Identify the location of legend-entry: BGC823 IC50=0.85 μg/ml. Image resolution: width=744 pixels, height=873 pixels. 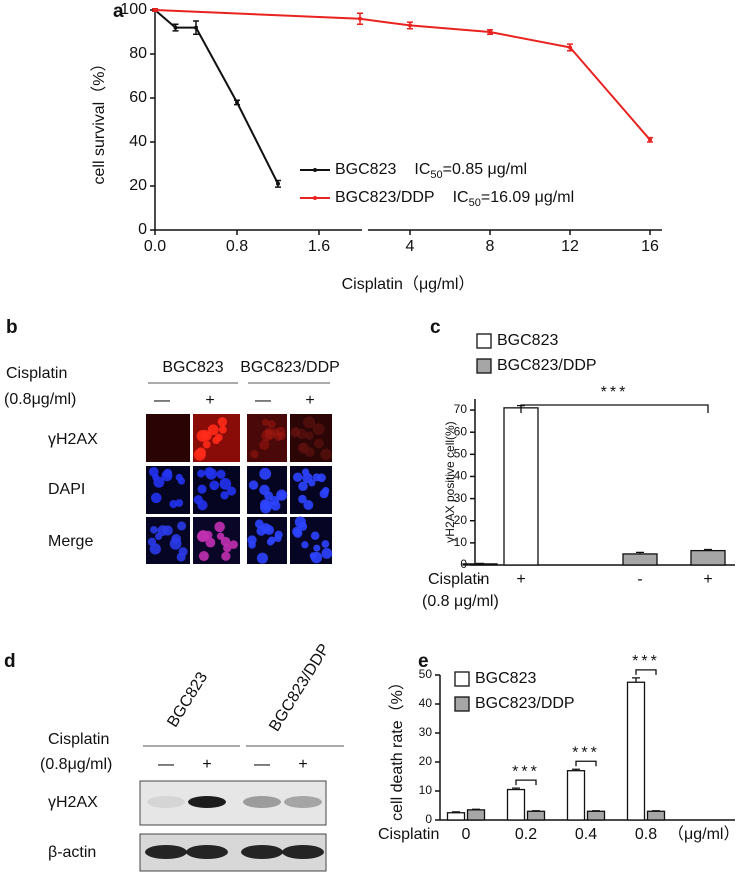
(431, 171).